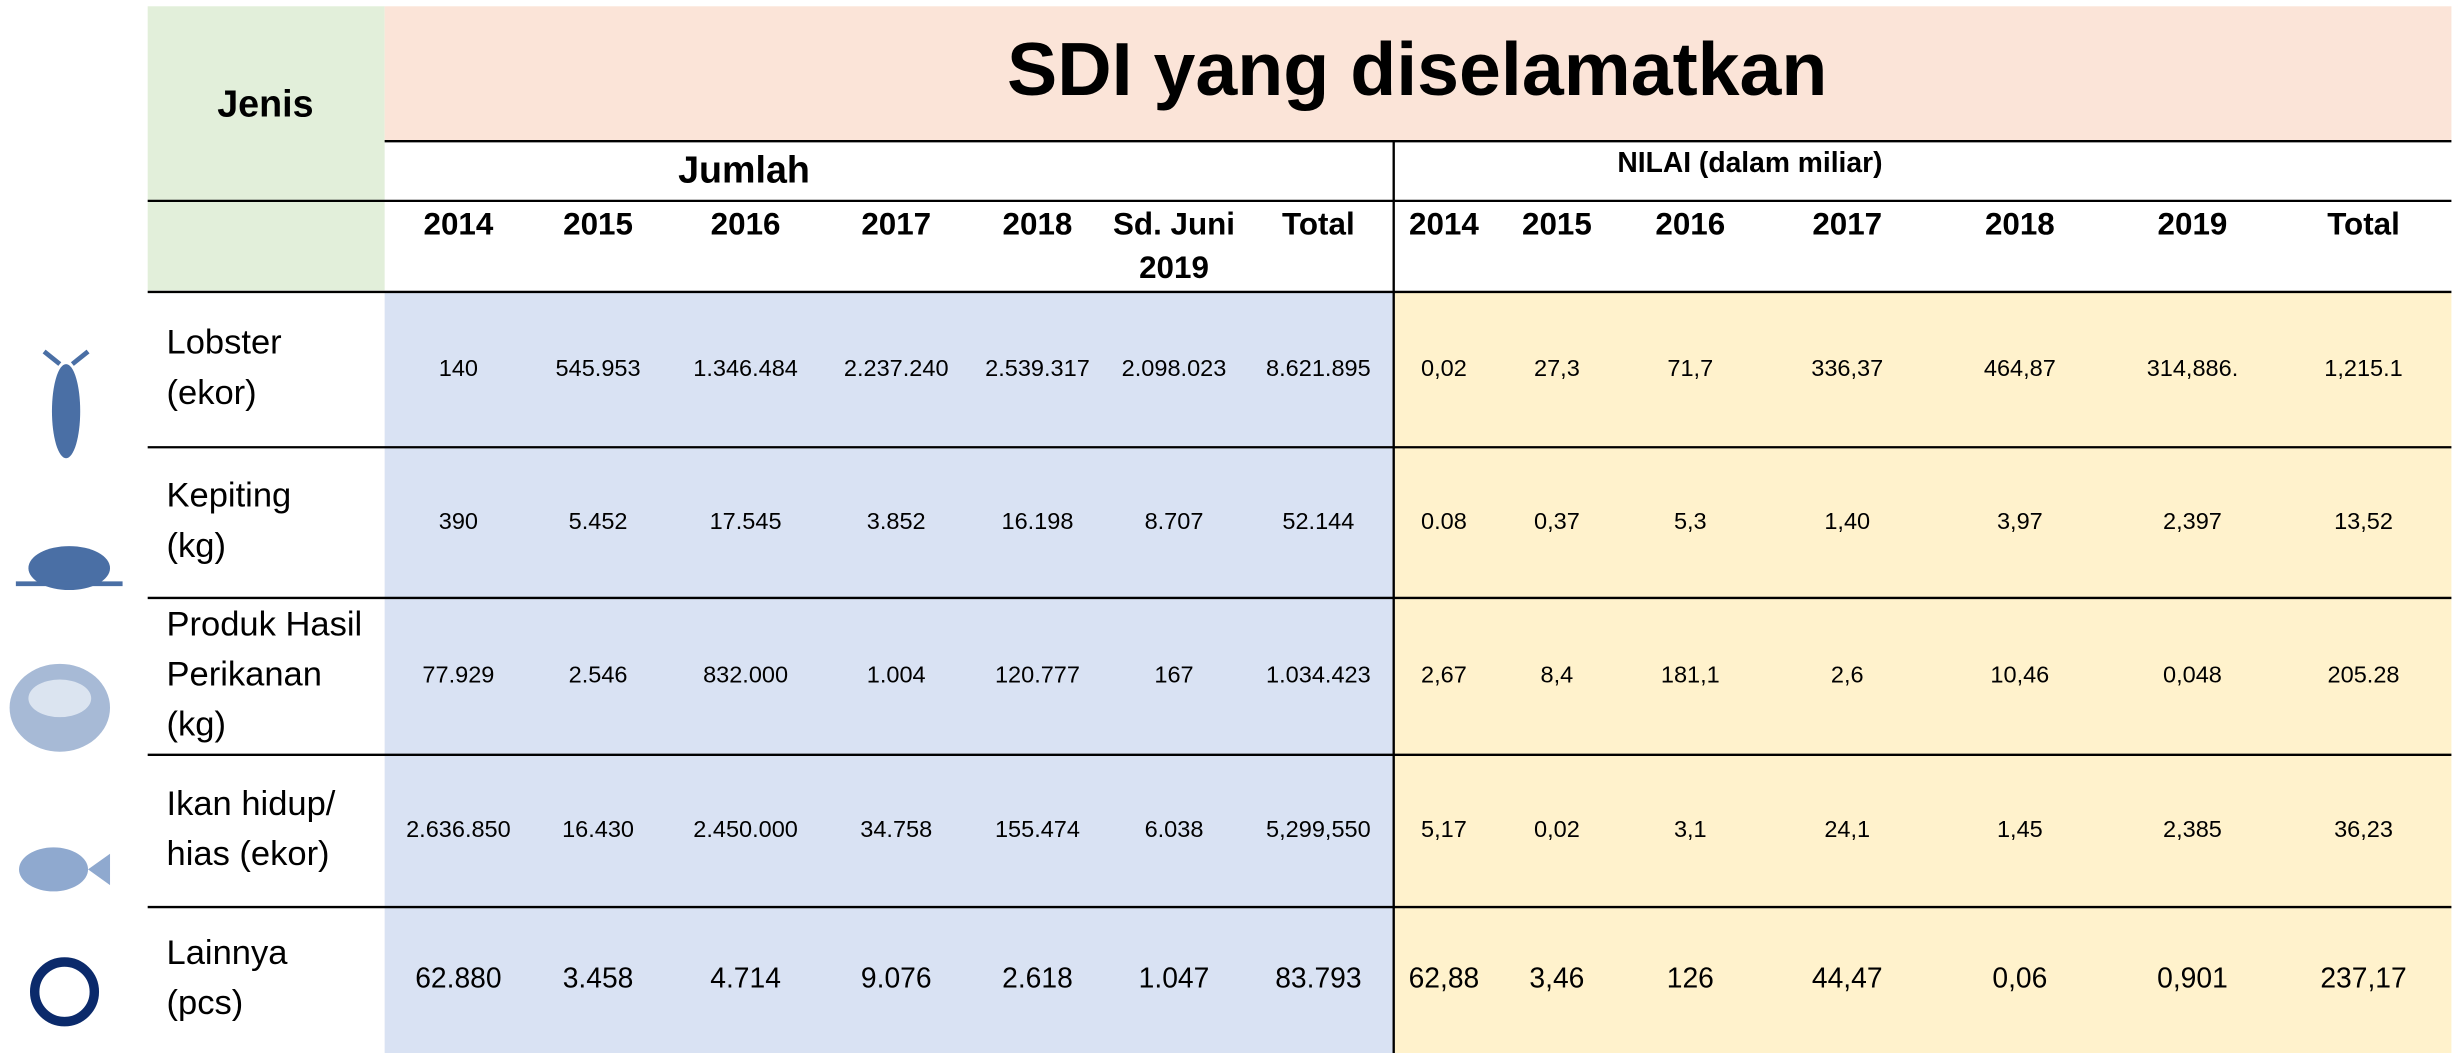 The image size is (2461, 1053). Describe the element at coordinates (1444, 829) in the screenshot. I see `cell: 5,17` at that location.